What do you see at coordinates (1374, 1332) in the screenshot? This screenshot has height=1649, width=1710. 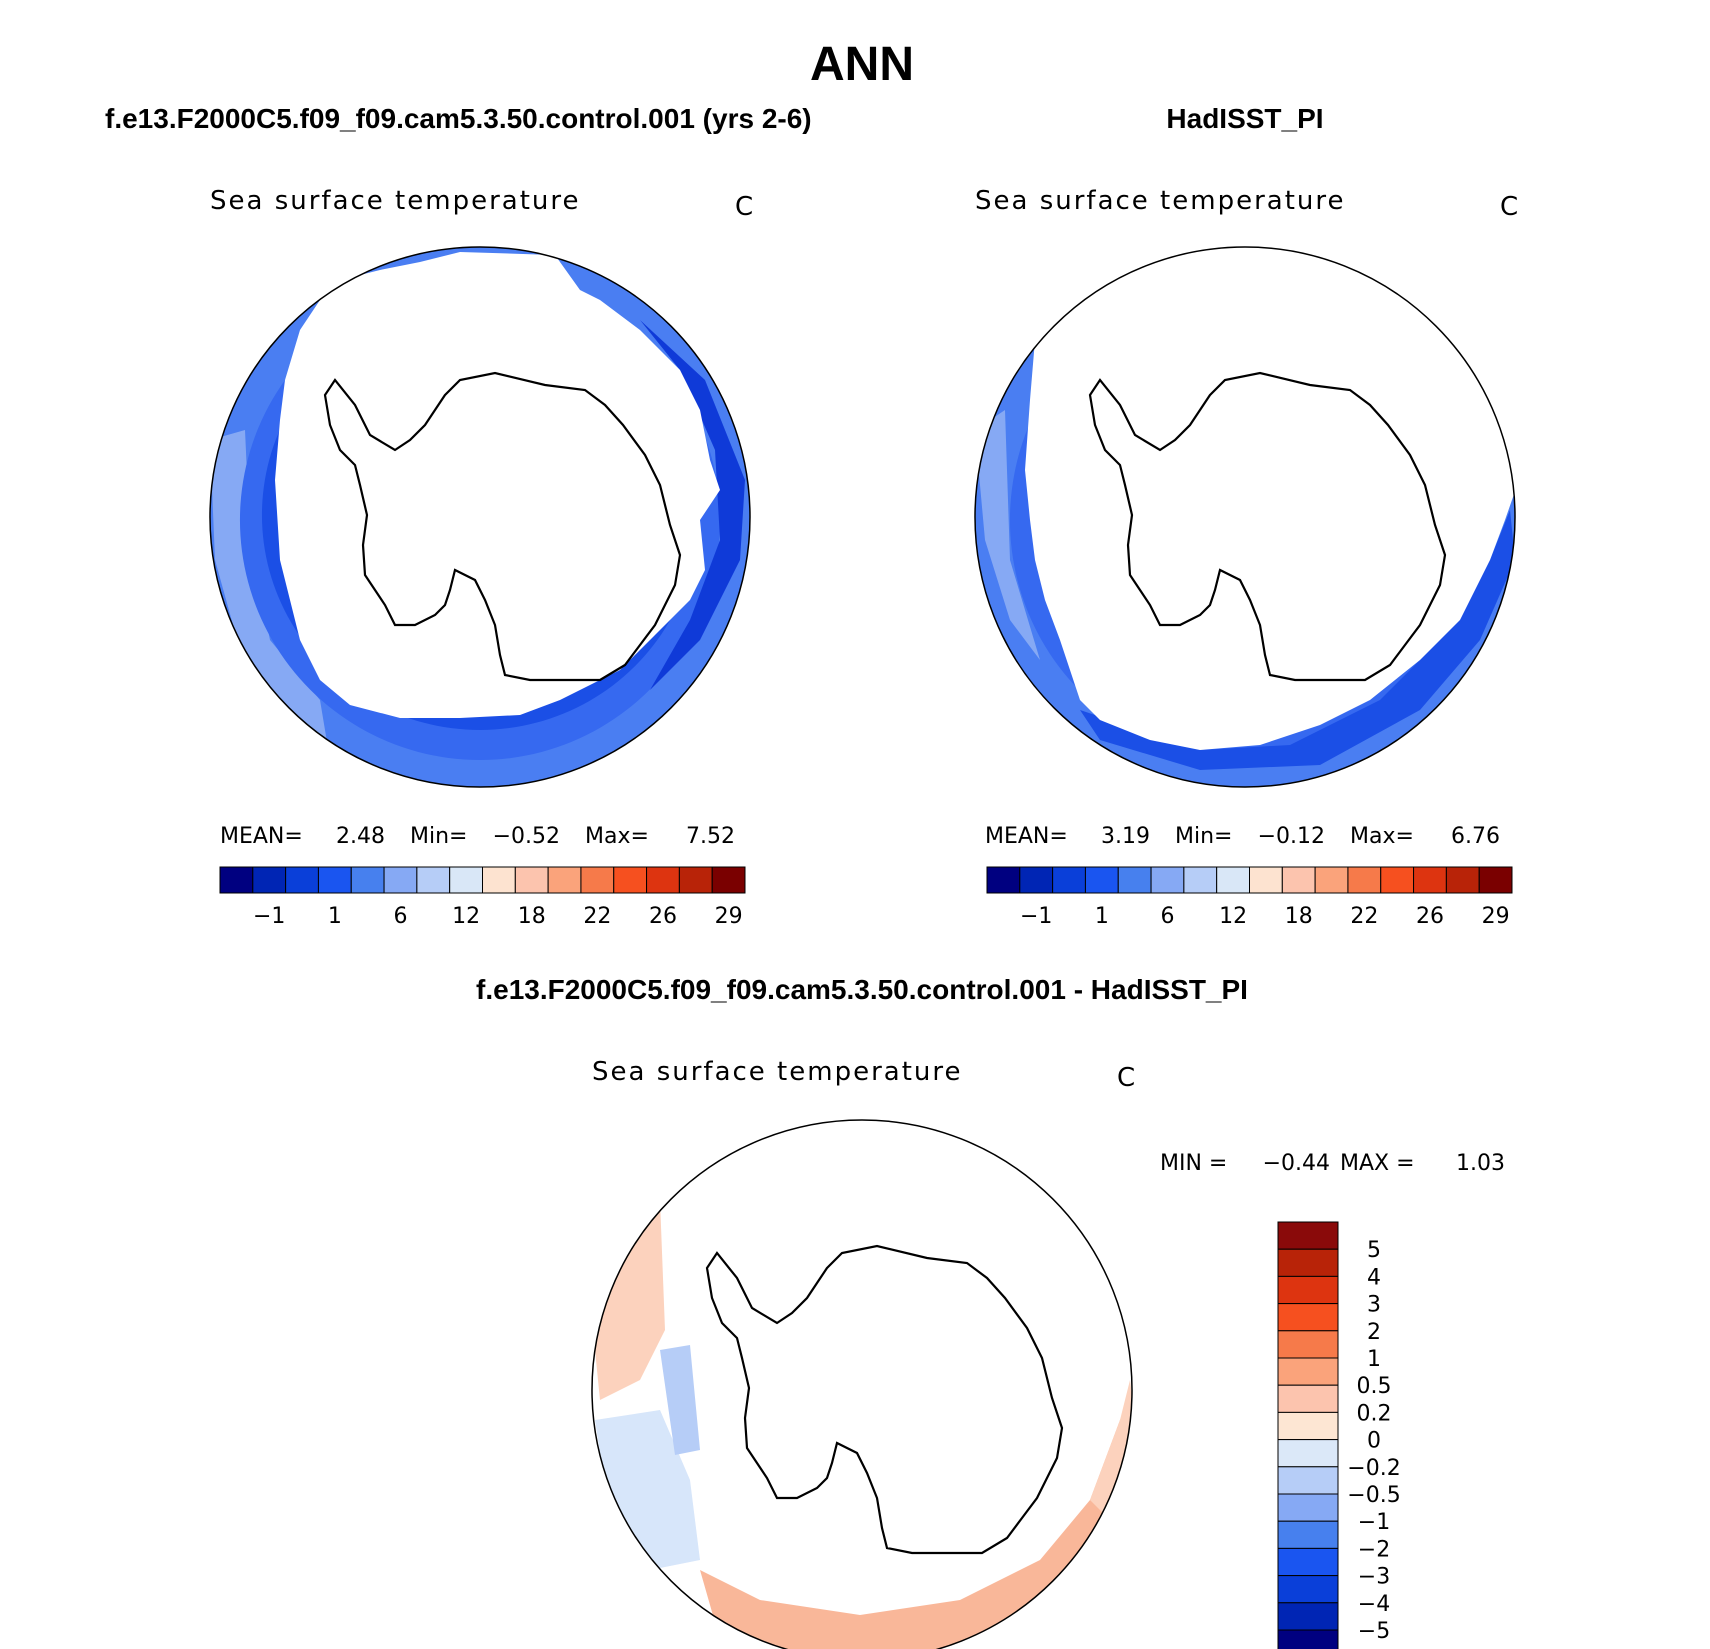 I see `colorbar-tick-label: 2` at bounding box center [1374, 1332].